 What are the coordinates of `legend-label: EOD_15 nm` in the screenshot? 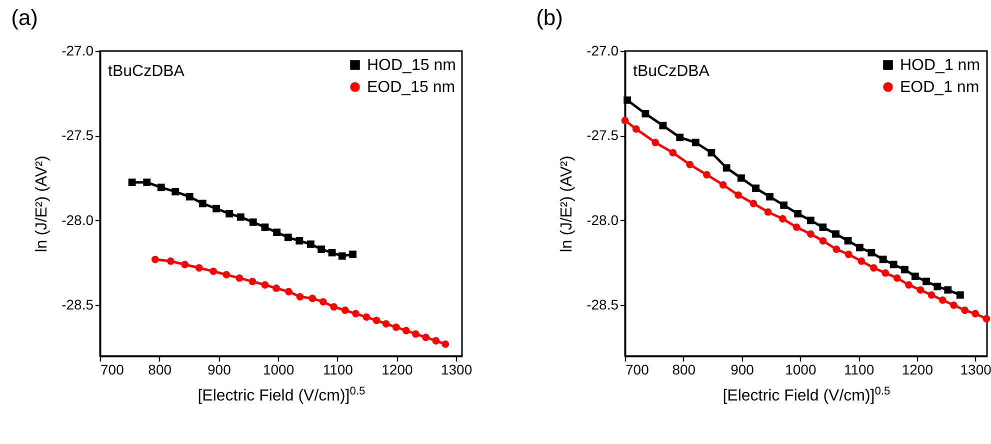 It's located at (411, 87).